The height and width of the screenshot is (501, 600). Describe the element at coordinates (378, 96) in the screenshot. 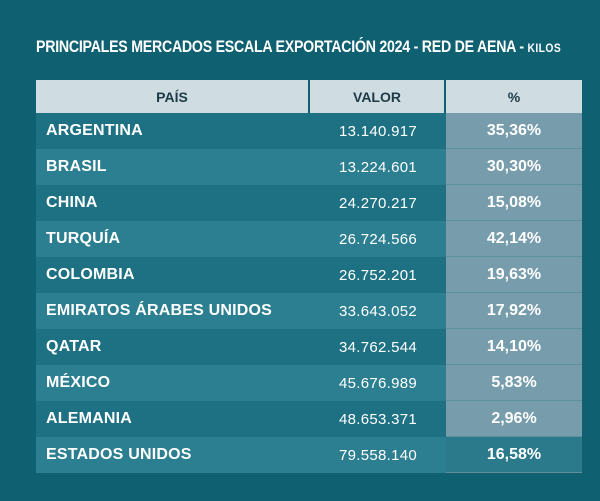

I see `column-header-value: VALOR` at that location.